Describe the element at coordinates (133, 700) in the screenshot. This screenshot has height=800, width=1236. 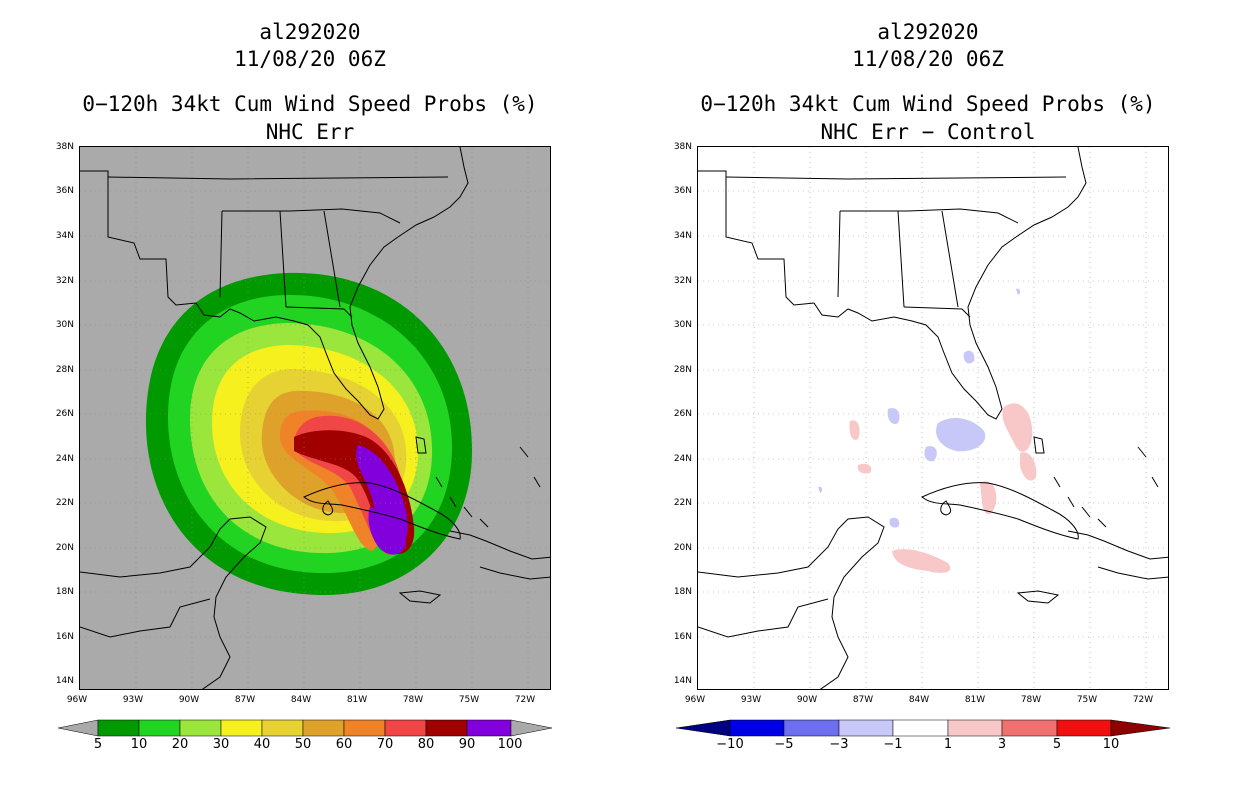
I see `left-lon-93: 93W` at that location.